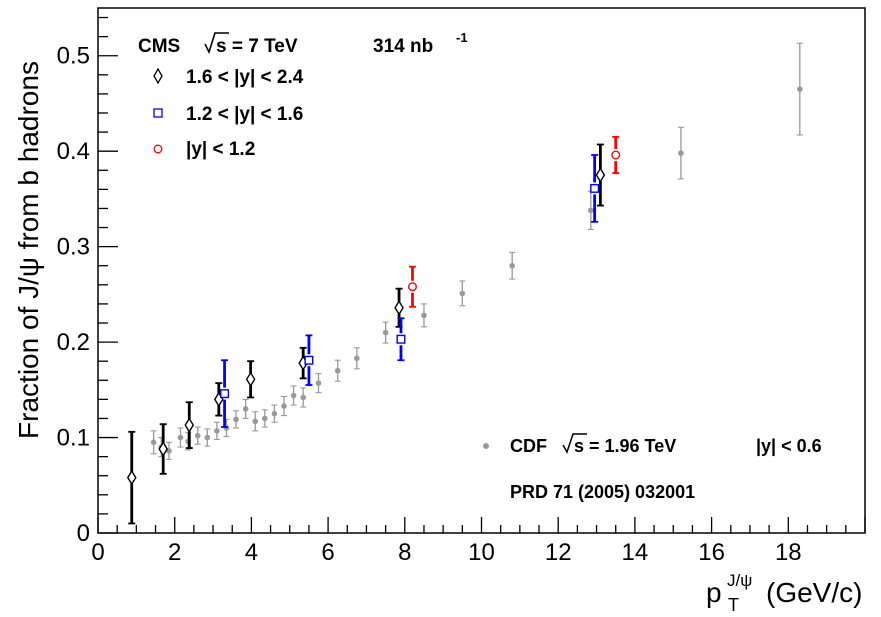 The height and width of the screenshot is (617, 881). I want to click on x-axis-title-unit: (GeV/c), so click(814, 592).